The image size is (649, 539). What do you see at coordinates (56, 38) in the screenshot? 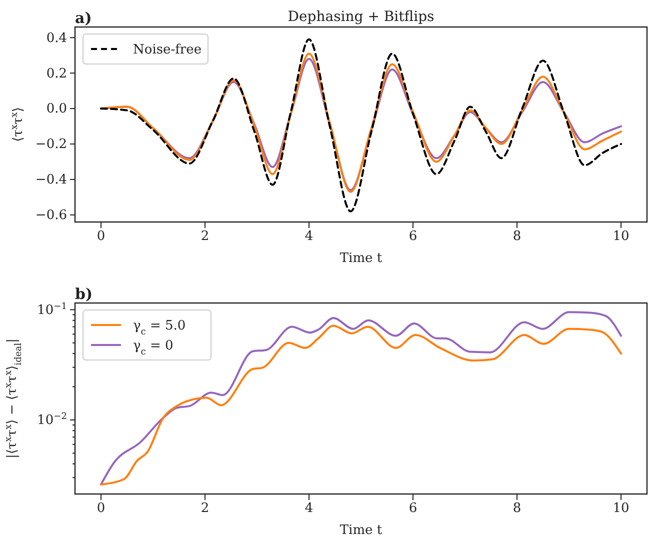
I see `y-tick-label: 0.4` at bounding box center [56, 38].